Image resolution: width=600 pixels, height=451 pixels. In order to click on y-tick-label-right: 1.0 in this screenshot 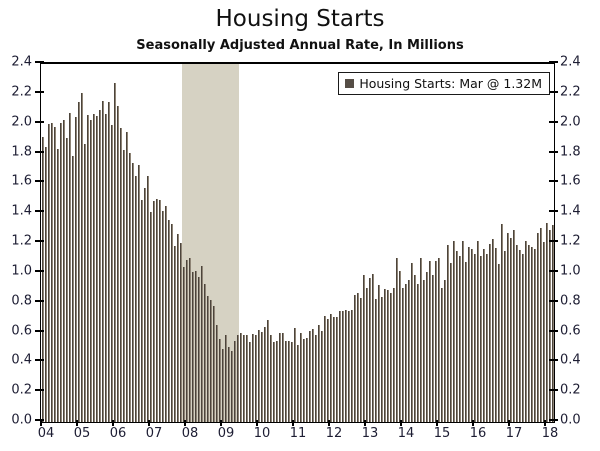, I will do `click(570, 271)`.